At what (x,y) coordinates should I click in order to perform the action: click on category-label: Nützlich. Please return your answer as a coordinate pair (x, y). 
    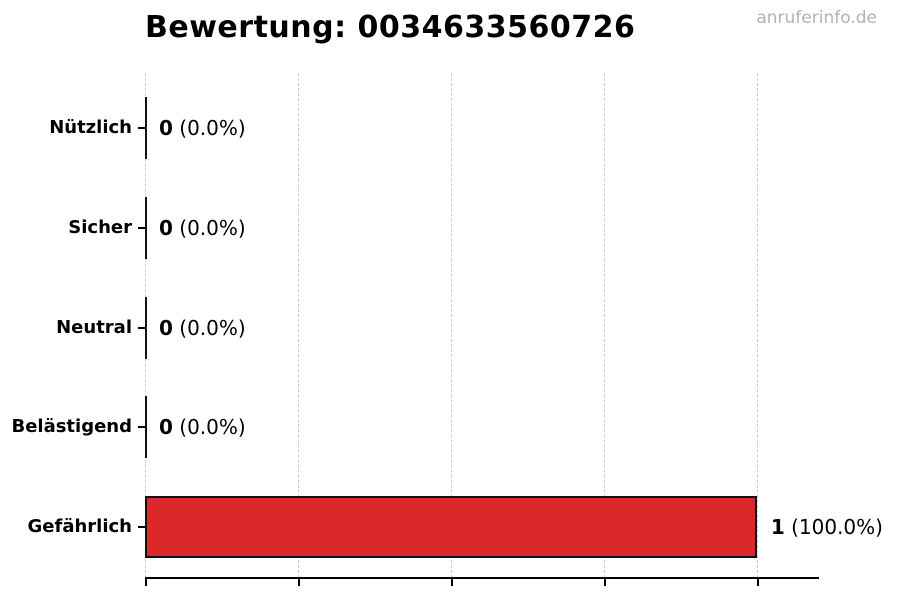
    Looking at the image, I should click on (90, 127).